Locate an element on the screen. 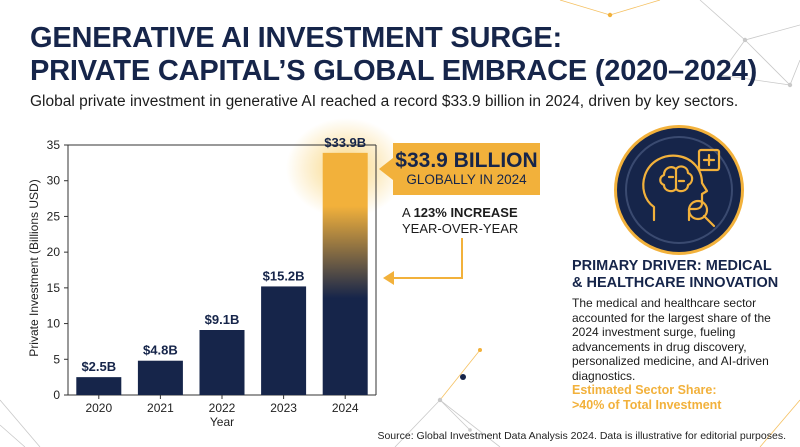 The width and height of the screenshot is (800, 447). x-tick-label: 2022 is located at coordinates (222, 408).